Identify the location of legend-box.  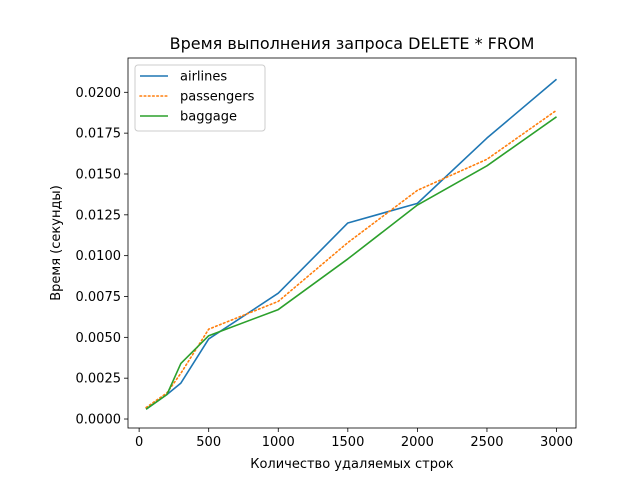
(200, 98).